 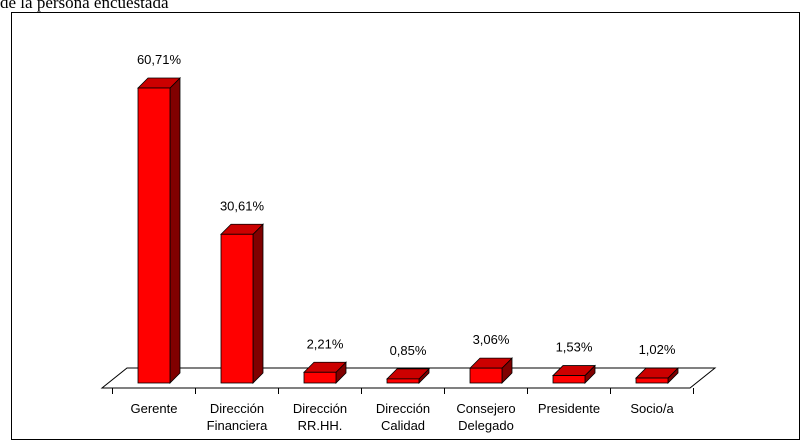 What do you see at coordinates (574, 347) in the screenshot?
I see `value-label: 1,53%` at bounding box center [574, 347].